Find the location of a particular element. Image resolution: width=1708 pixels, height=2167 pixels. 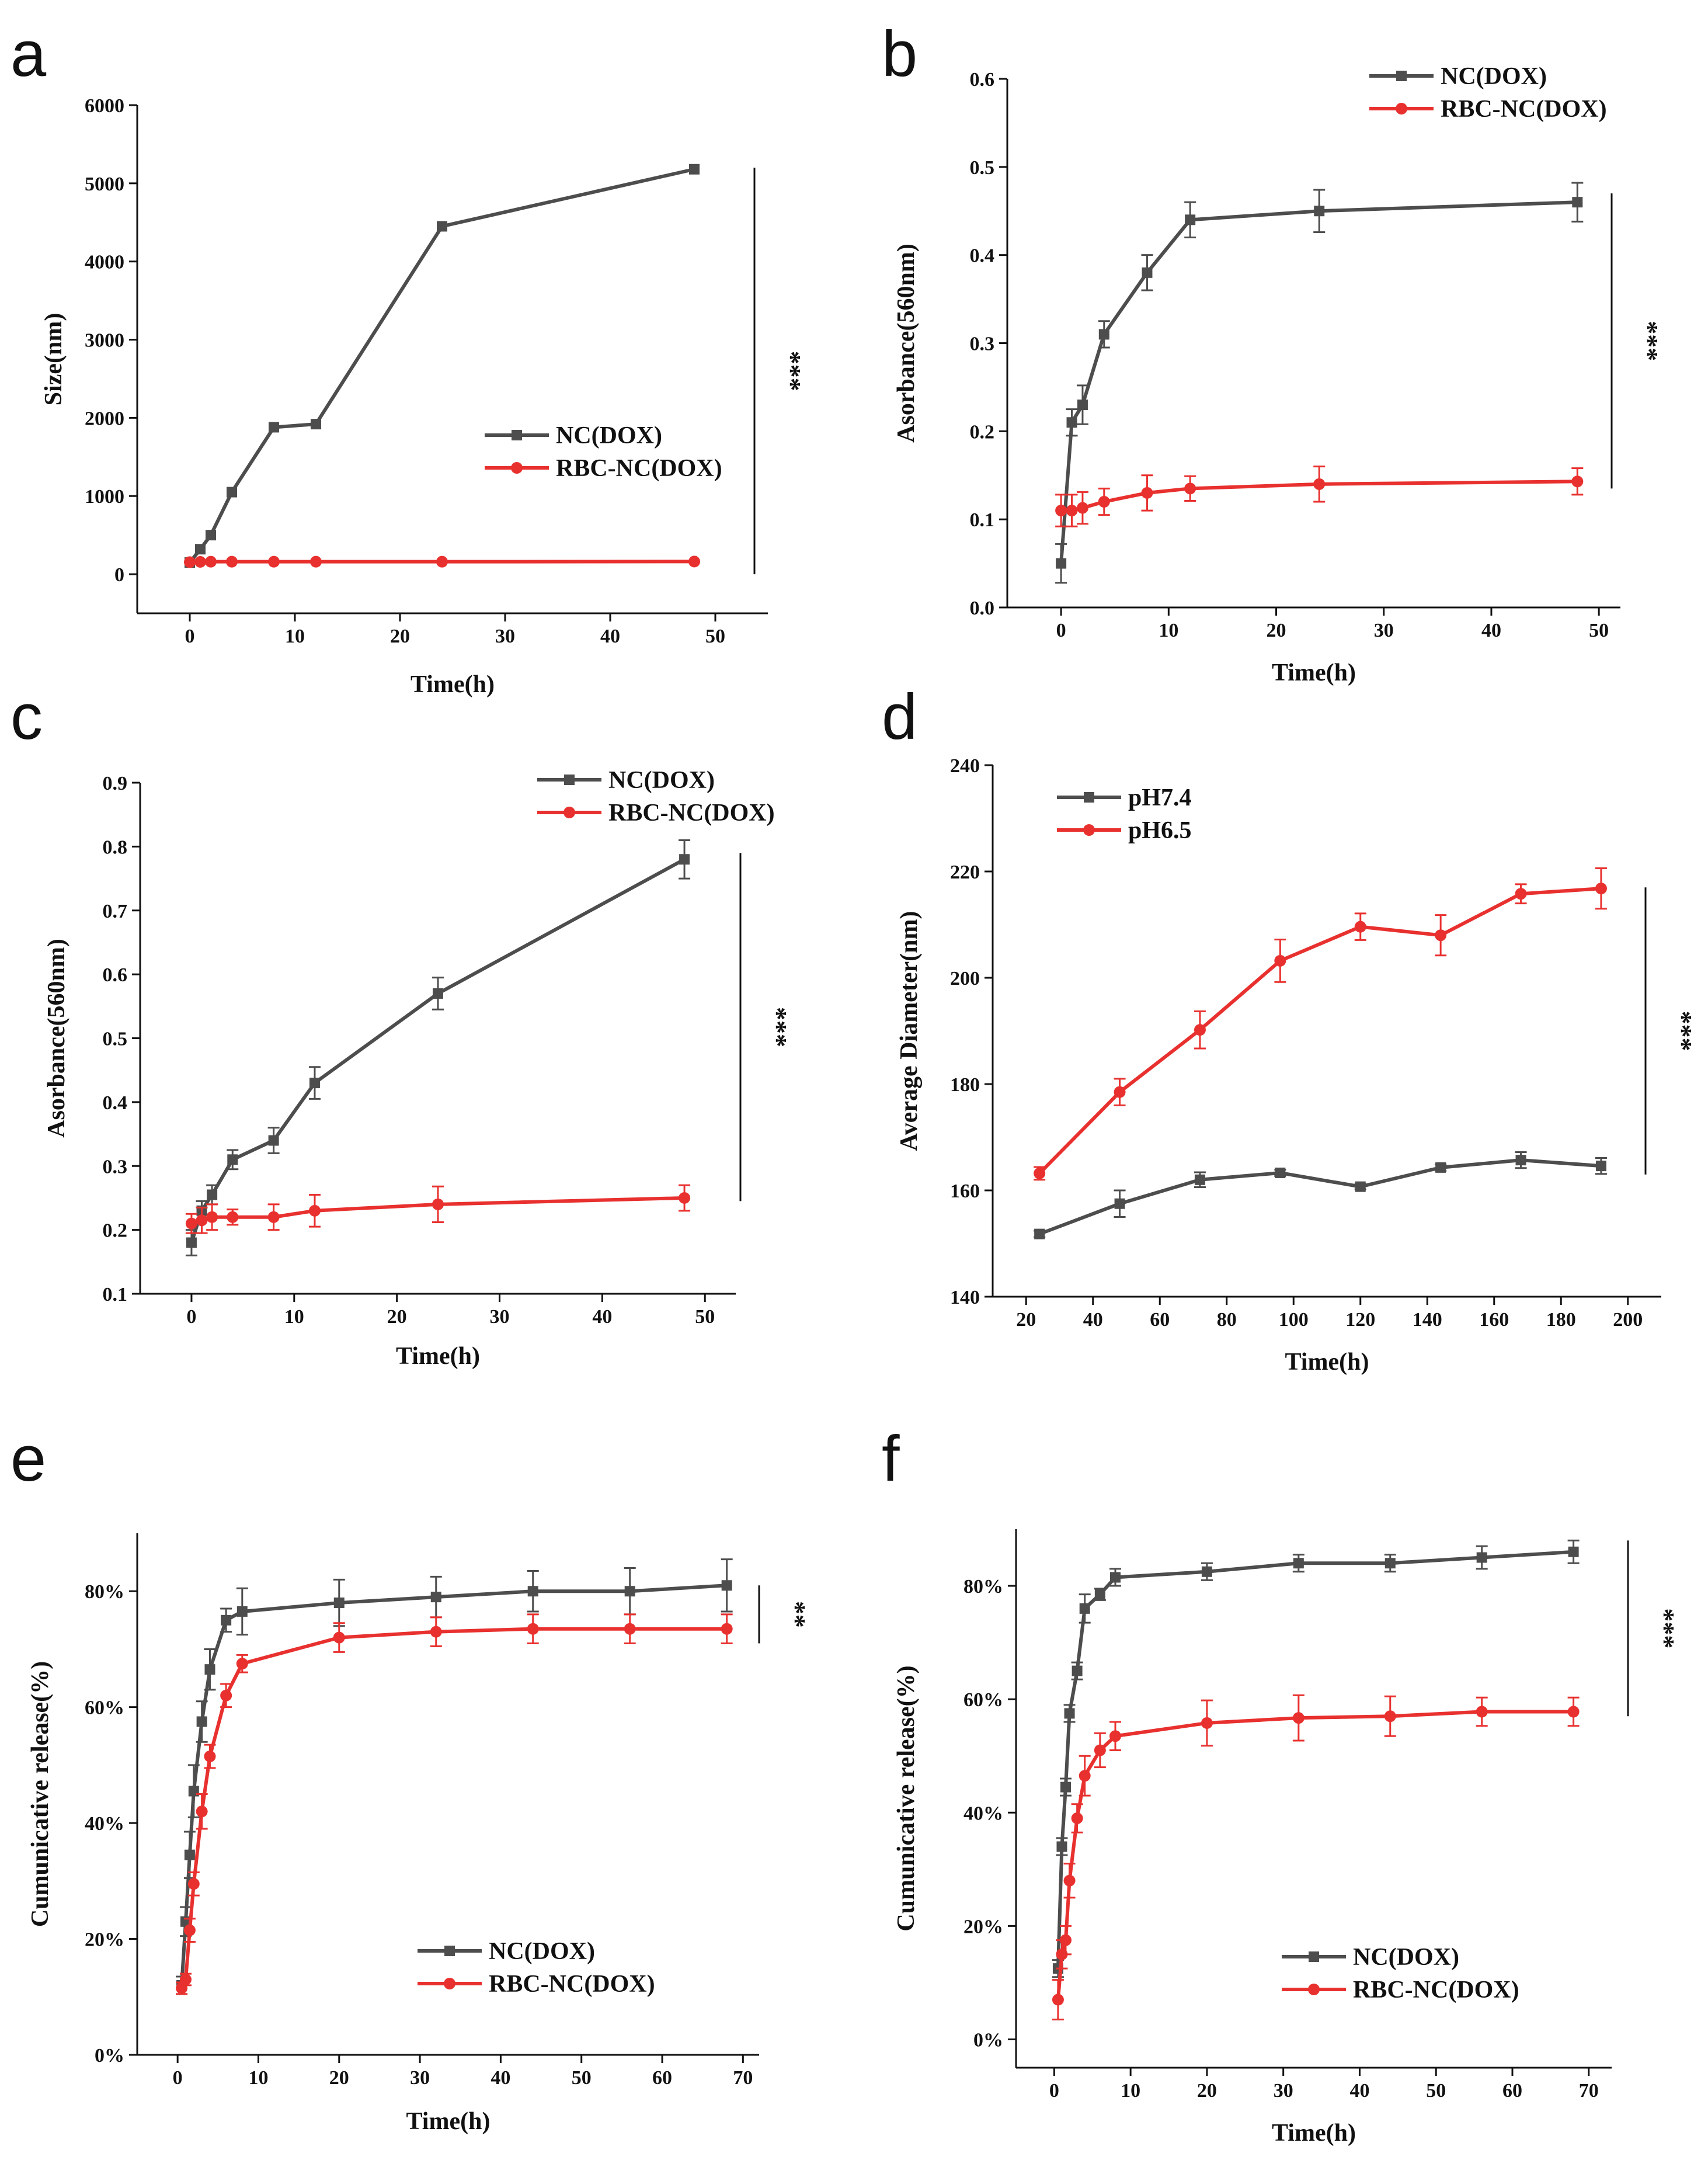

series-a-first is located at coordinates (442, 366).